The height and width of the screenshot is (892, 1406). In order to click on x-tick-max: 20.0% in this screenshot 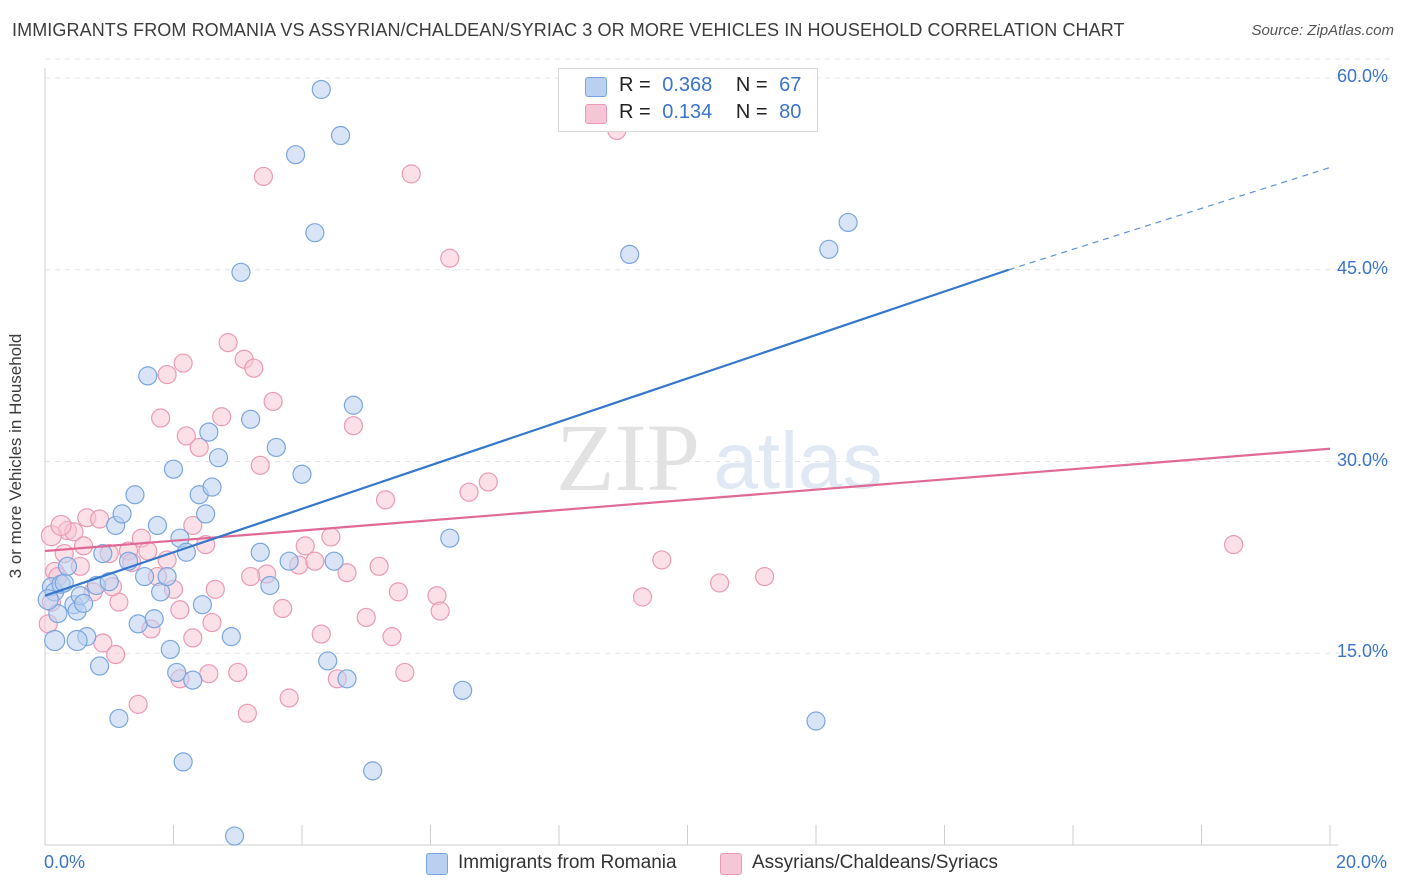, I will do `click(1362, 862)`.